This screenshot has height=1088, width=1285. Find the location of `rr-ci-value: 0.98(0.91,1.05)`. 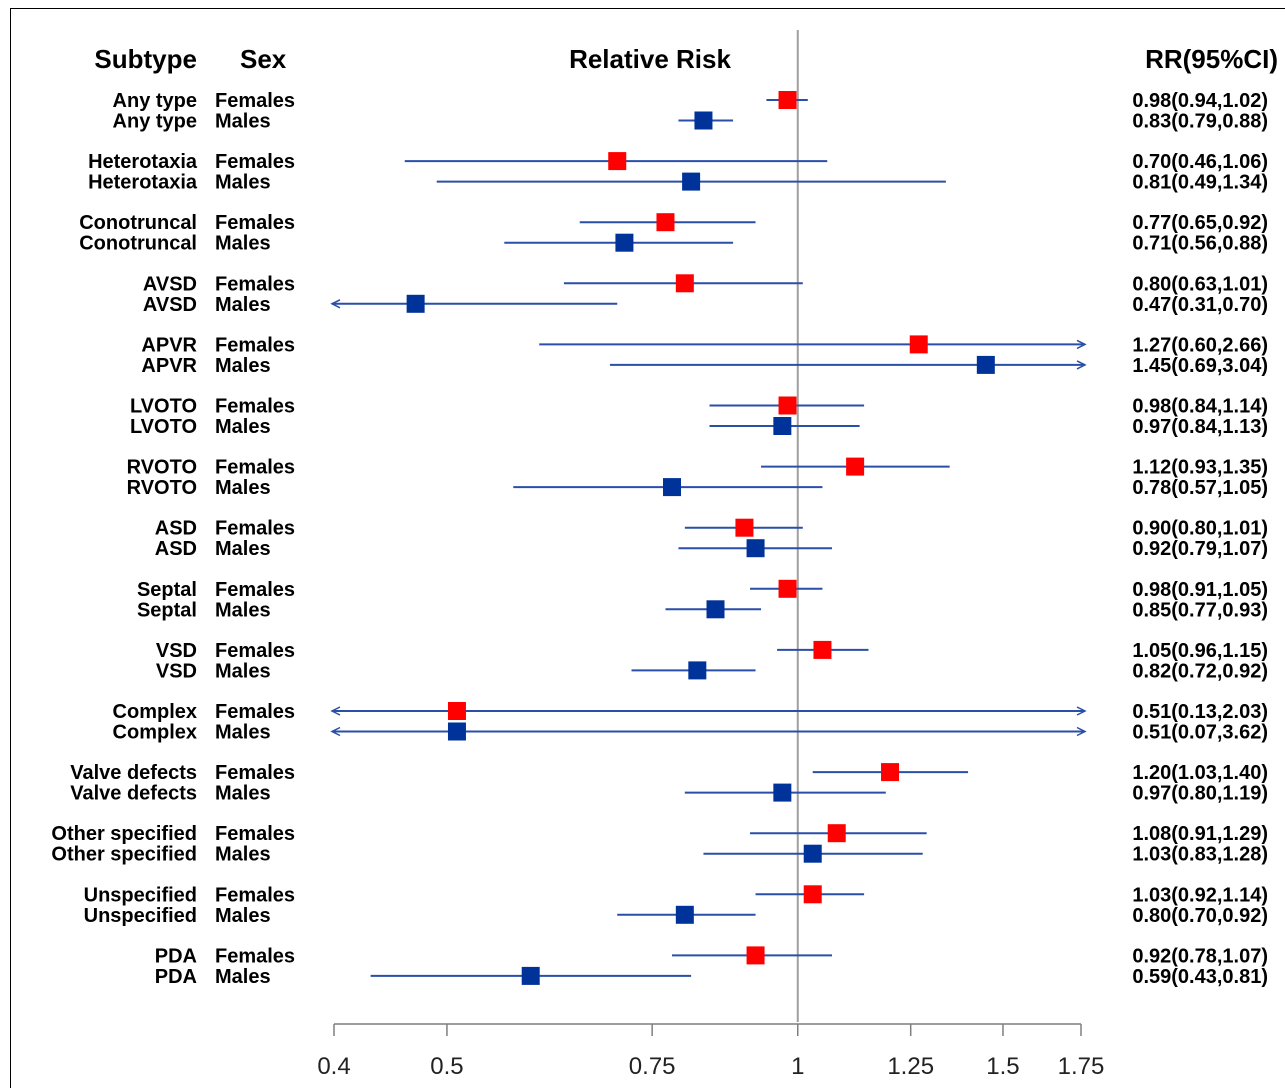

rr-ci-value: 0.98(0.91,1.05) is located at coordinates (1200, 590).